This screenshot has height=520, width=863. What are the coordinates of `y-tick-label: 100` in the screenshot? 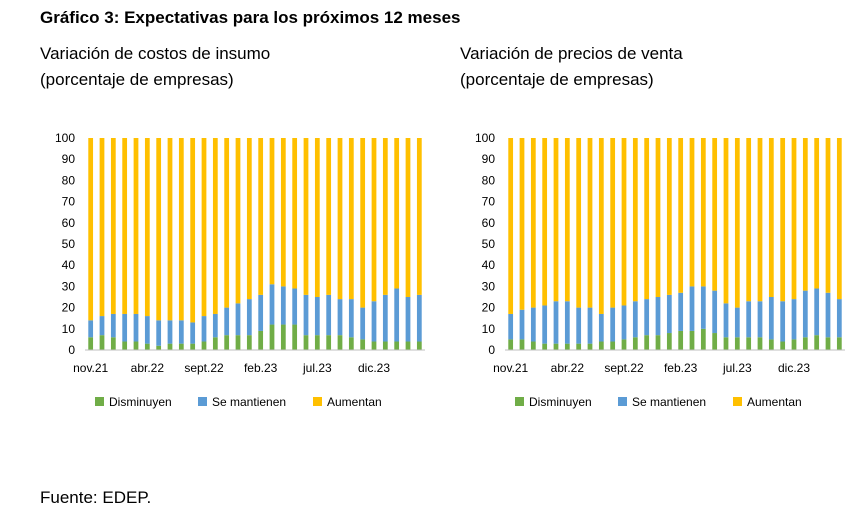 It's located at (485, 138).